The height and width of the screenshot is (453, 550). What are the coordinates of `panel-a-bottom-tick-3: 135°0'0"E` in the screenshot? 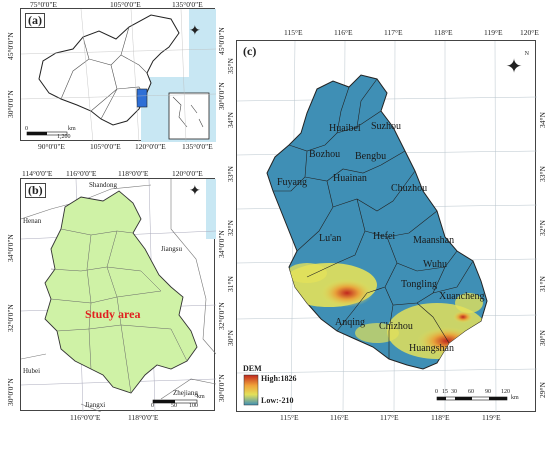 It's located at (197, 146).